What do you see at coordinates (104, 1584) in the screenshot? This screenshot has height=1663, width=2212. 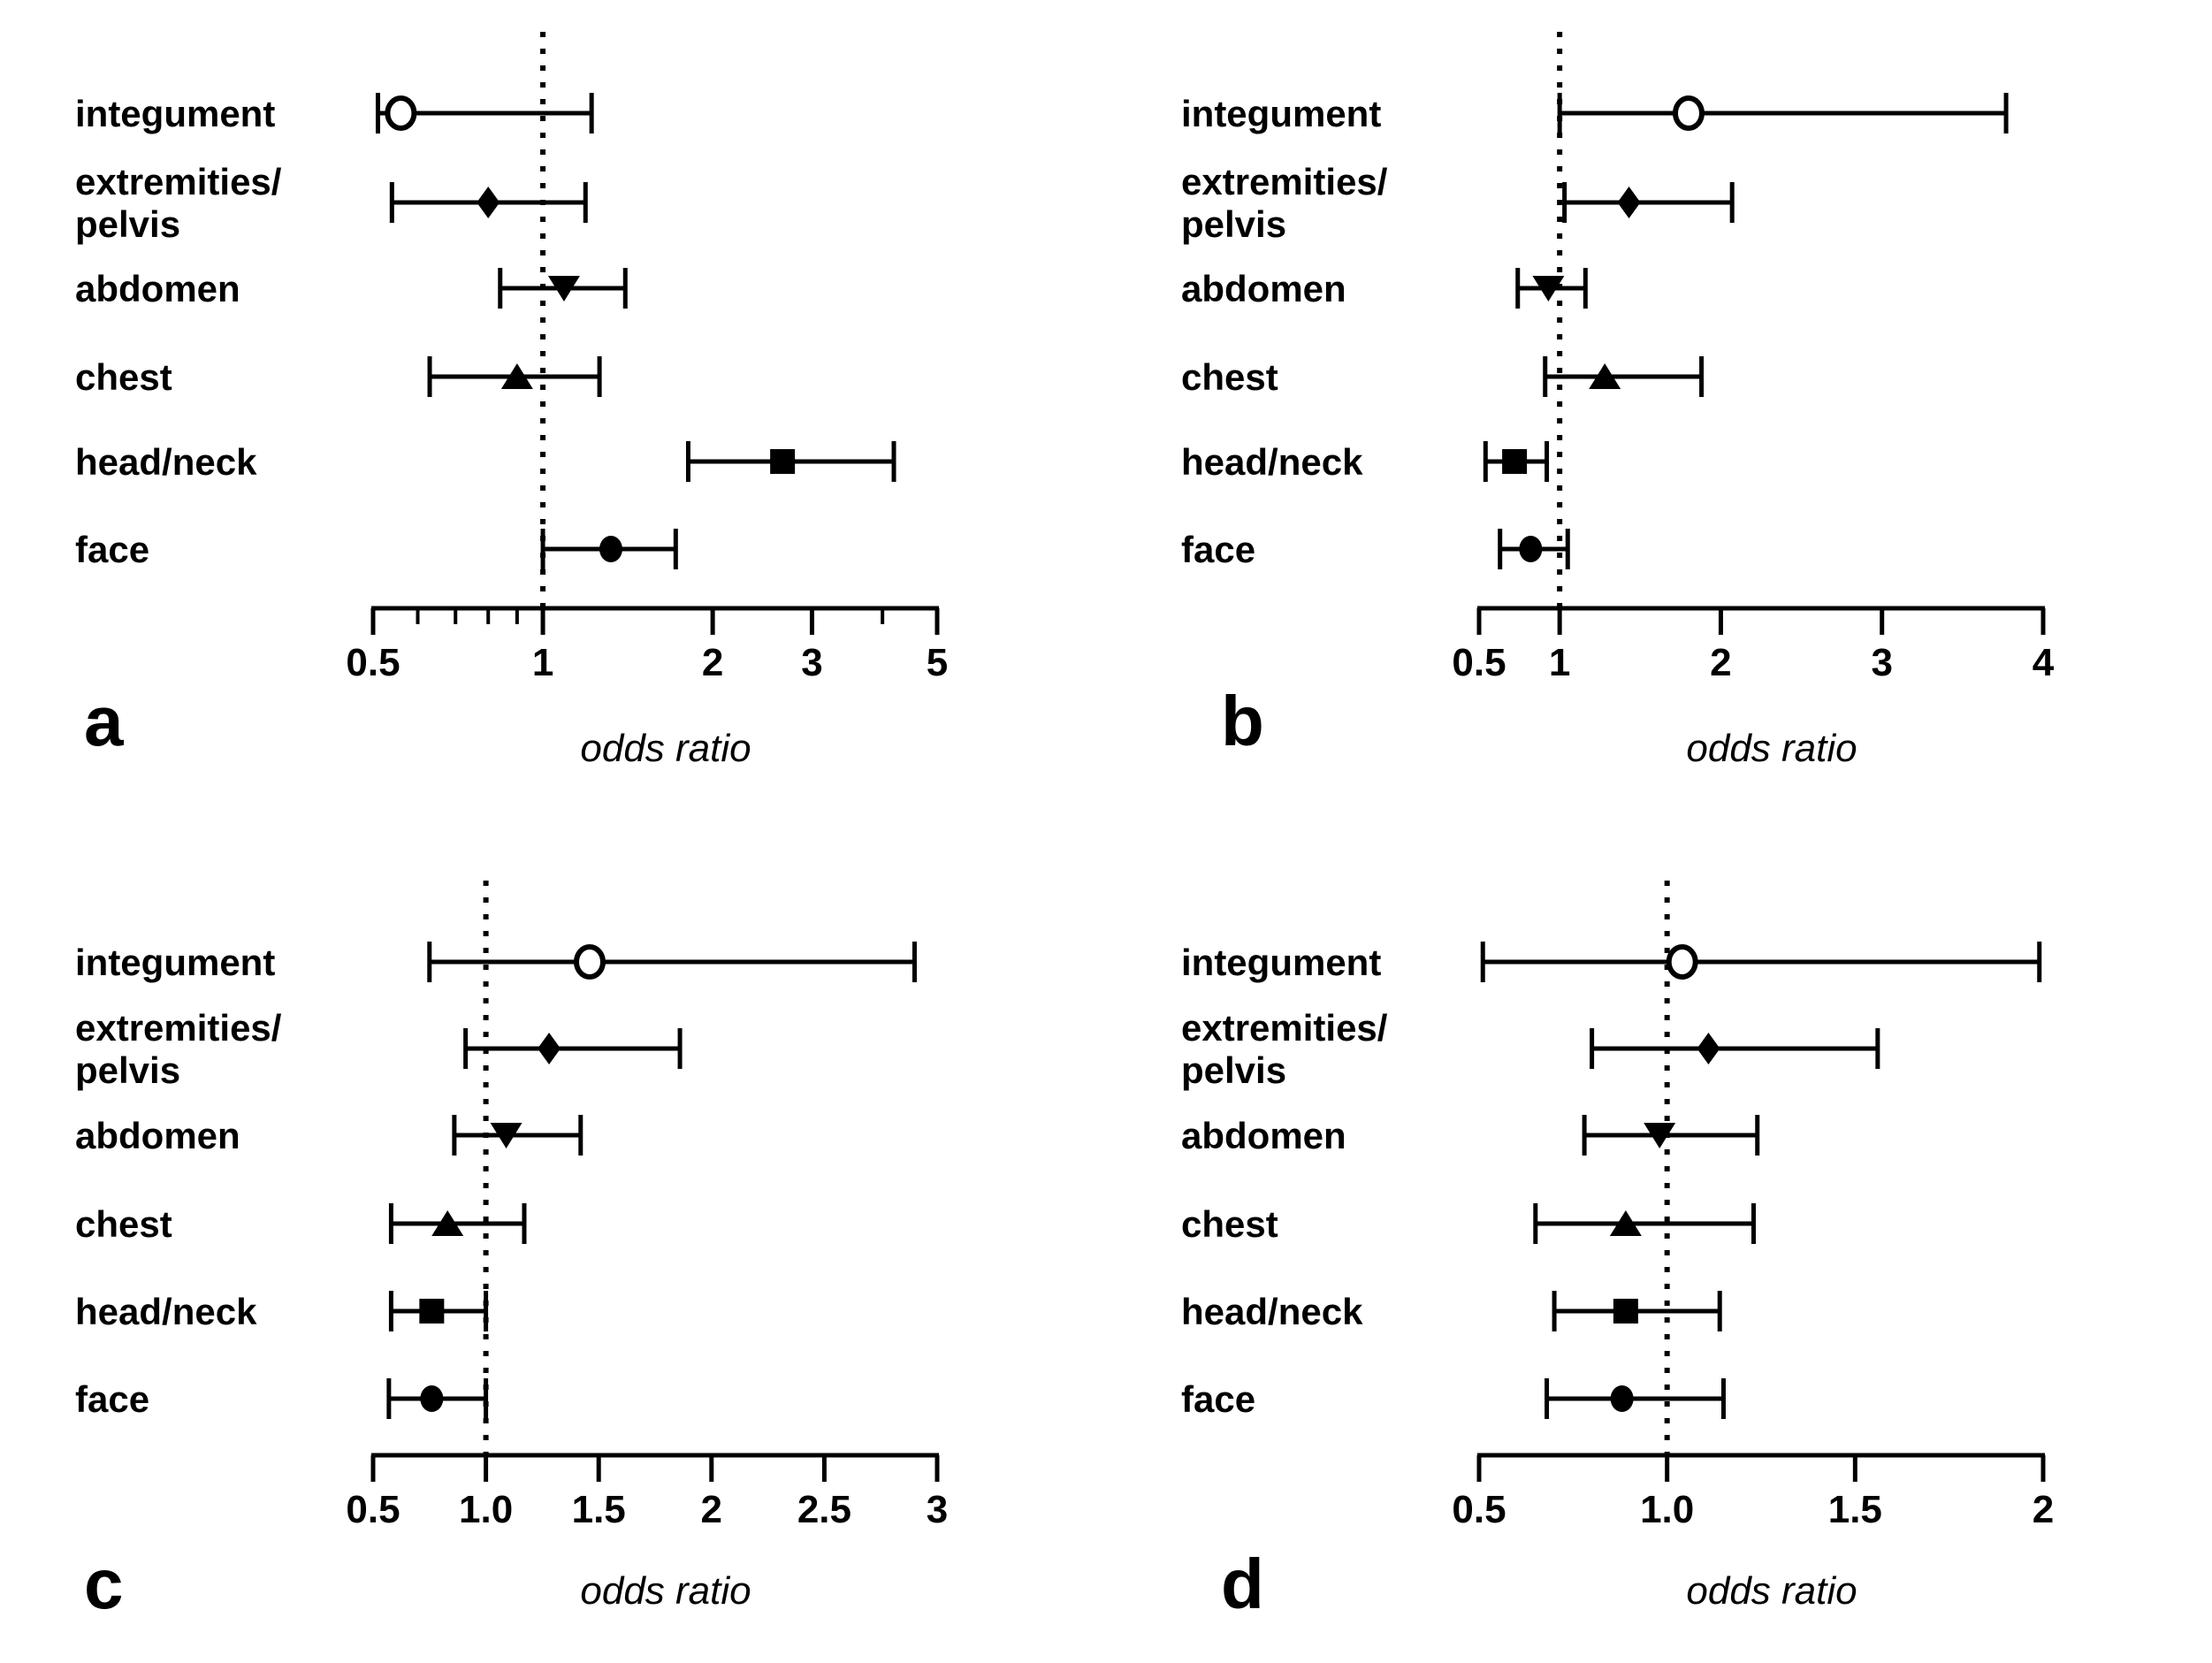 I see `panel-letter-c: c` at bounding box center [104, 1584].